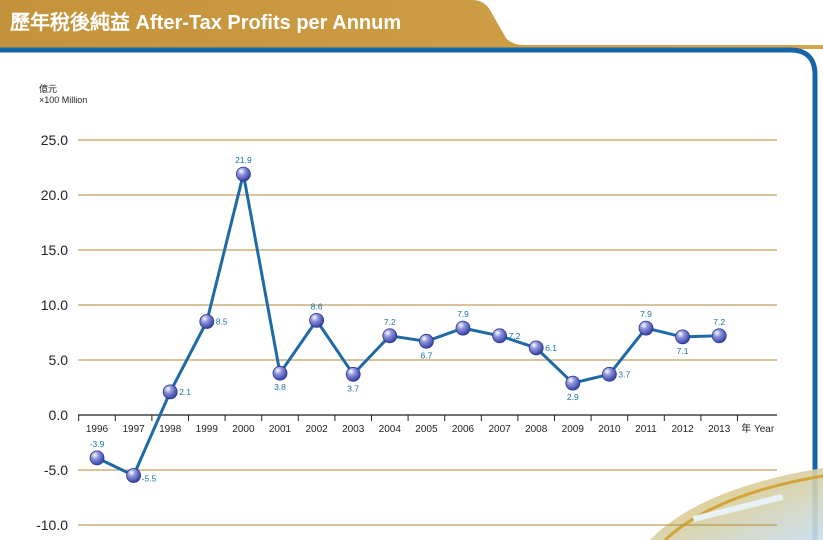 The width and height of the screenshot is (823, 540). I want to click on y-tick-label: -10.0, so click(52, 525).